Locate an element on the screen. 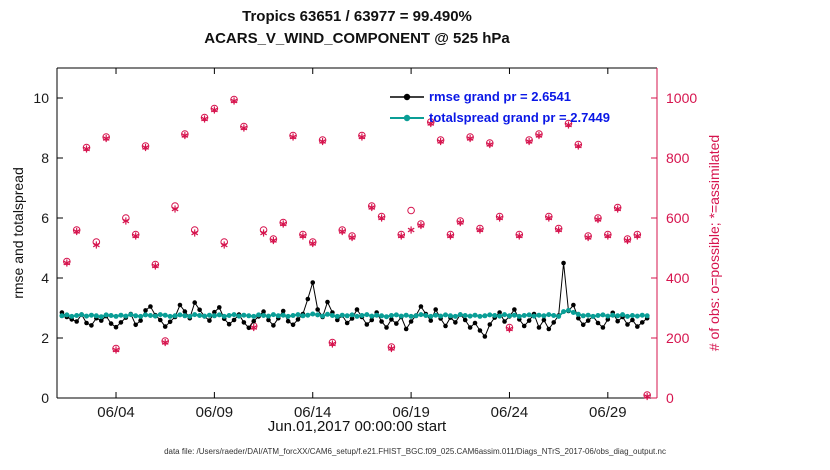 The height and width of the screenshot is (470, 830). y-tick-label-left: 8 is located at coordinates (45, 158).